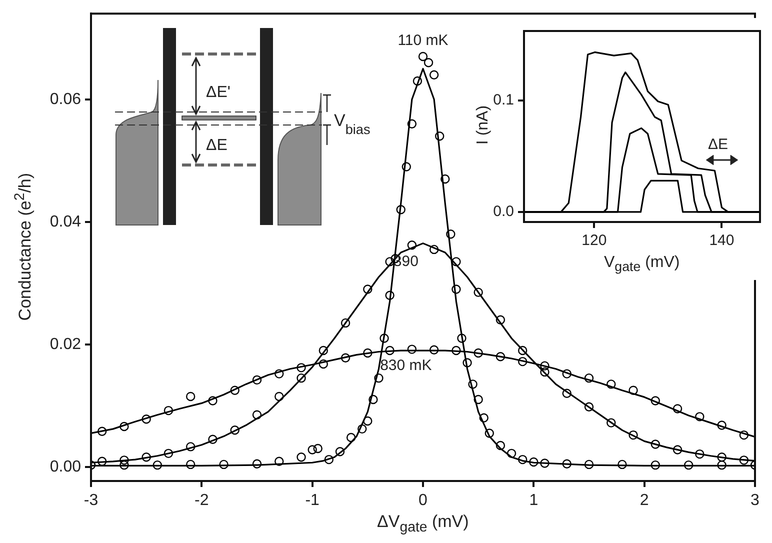 This screenshot has height=543, width=772. What do you see at coordinates (503, 99) in the screenshot?
I see `y-tick-label: 0.1` at bounding box center [503, 99].